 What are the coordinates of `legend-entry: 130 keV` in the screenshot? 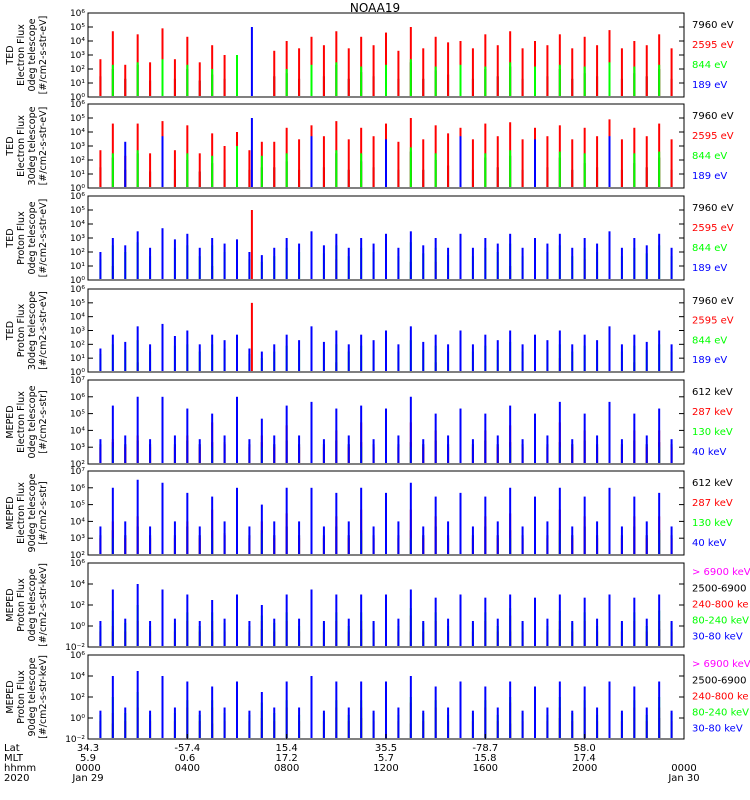 It's located at (712, 523).